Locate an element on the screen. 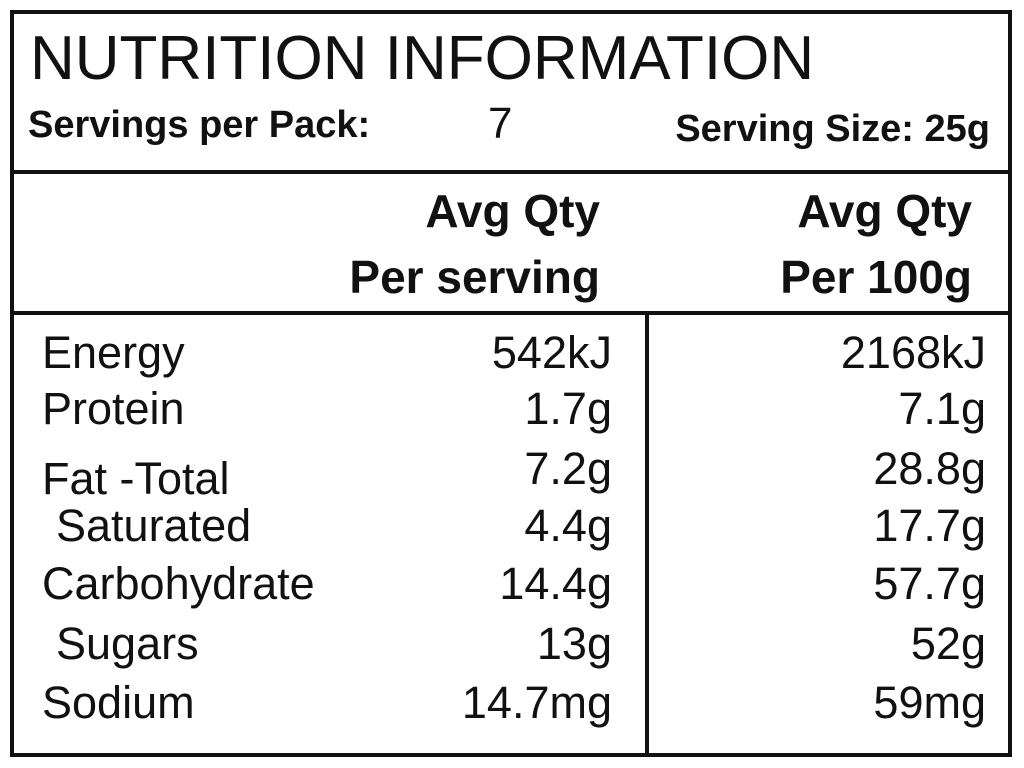  column-divider is located at coordinates (647, 534).